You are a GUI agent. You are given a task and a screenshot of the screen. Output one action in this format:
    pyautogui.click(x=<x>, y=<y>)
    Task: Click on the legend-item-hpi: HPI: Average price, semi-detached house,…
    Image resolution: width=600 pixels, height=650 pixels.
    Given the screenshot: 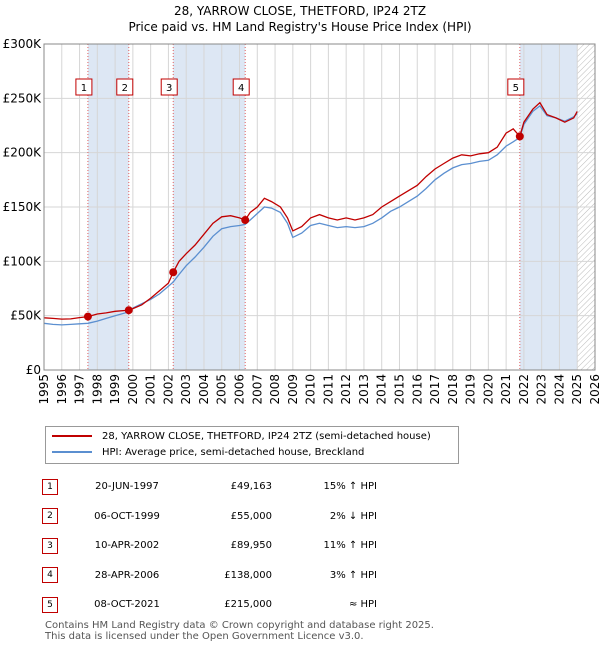 What is the action you would take?
    pyautogui.click(x=208, y=453)
    